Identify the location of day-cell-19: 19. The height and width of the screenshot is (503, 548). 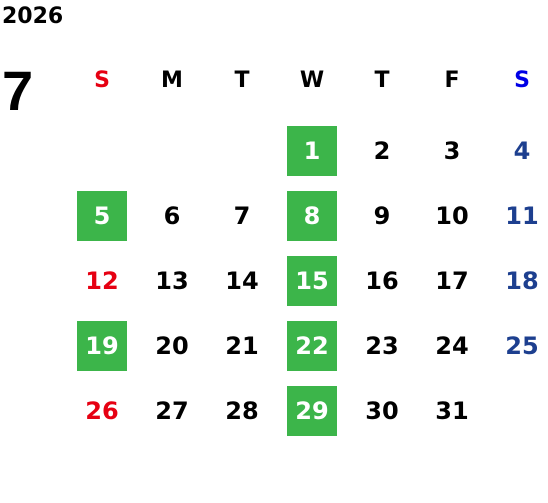
(102, 346).